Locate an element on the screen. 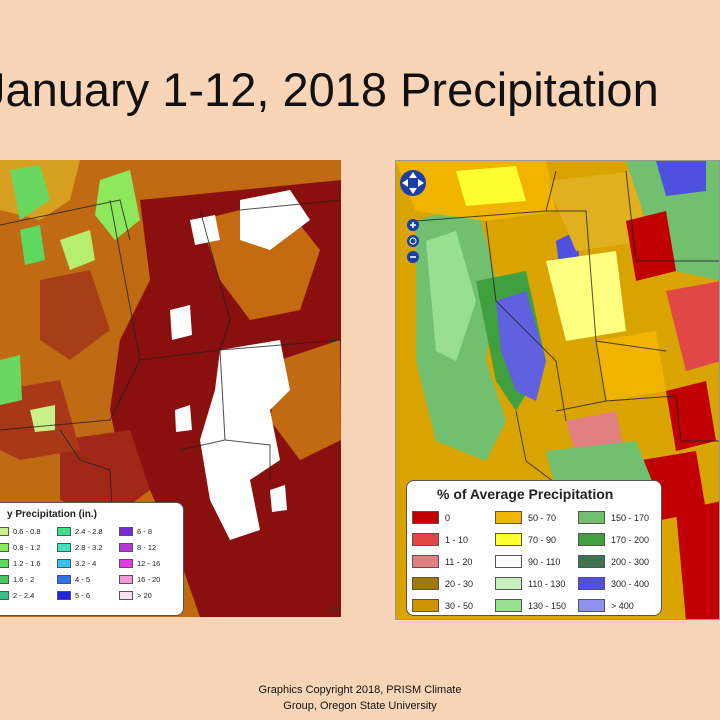  legend-item: 12 - 16 is located at coordinates (139, 563).